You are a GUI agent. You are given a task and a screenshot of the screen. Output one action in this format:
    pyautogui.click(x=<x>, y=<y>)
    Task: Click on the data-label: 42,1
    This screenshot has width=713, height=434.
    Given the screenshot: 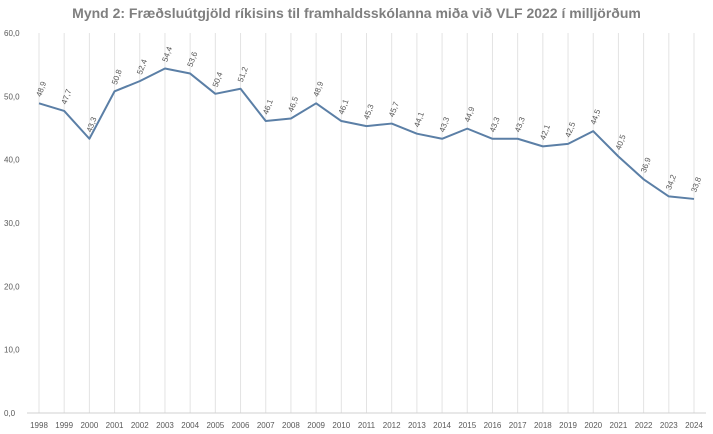 What is the action you would take?
    pyautogui.click(x=545, y=132)
    